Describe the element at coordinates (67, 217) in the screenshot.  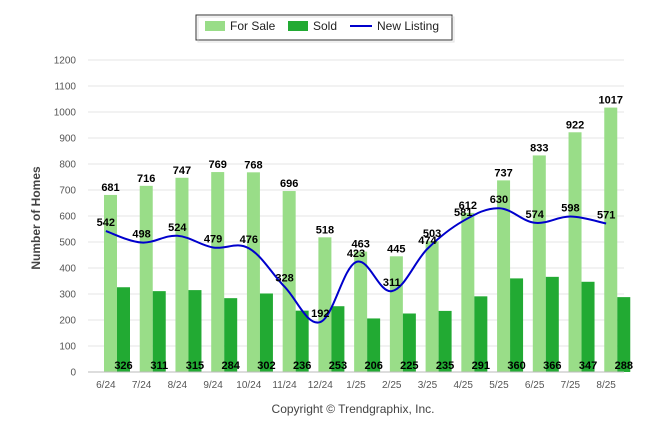
I see `y-tick-label: 600` at that location.